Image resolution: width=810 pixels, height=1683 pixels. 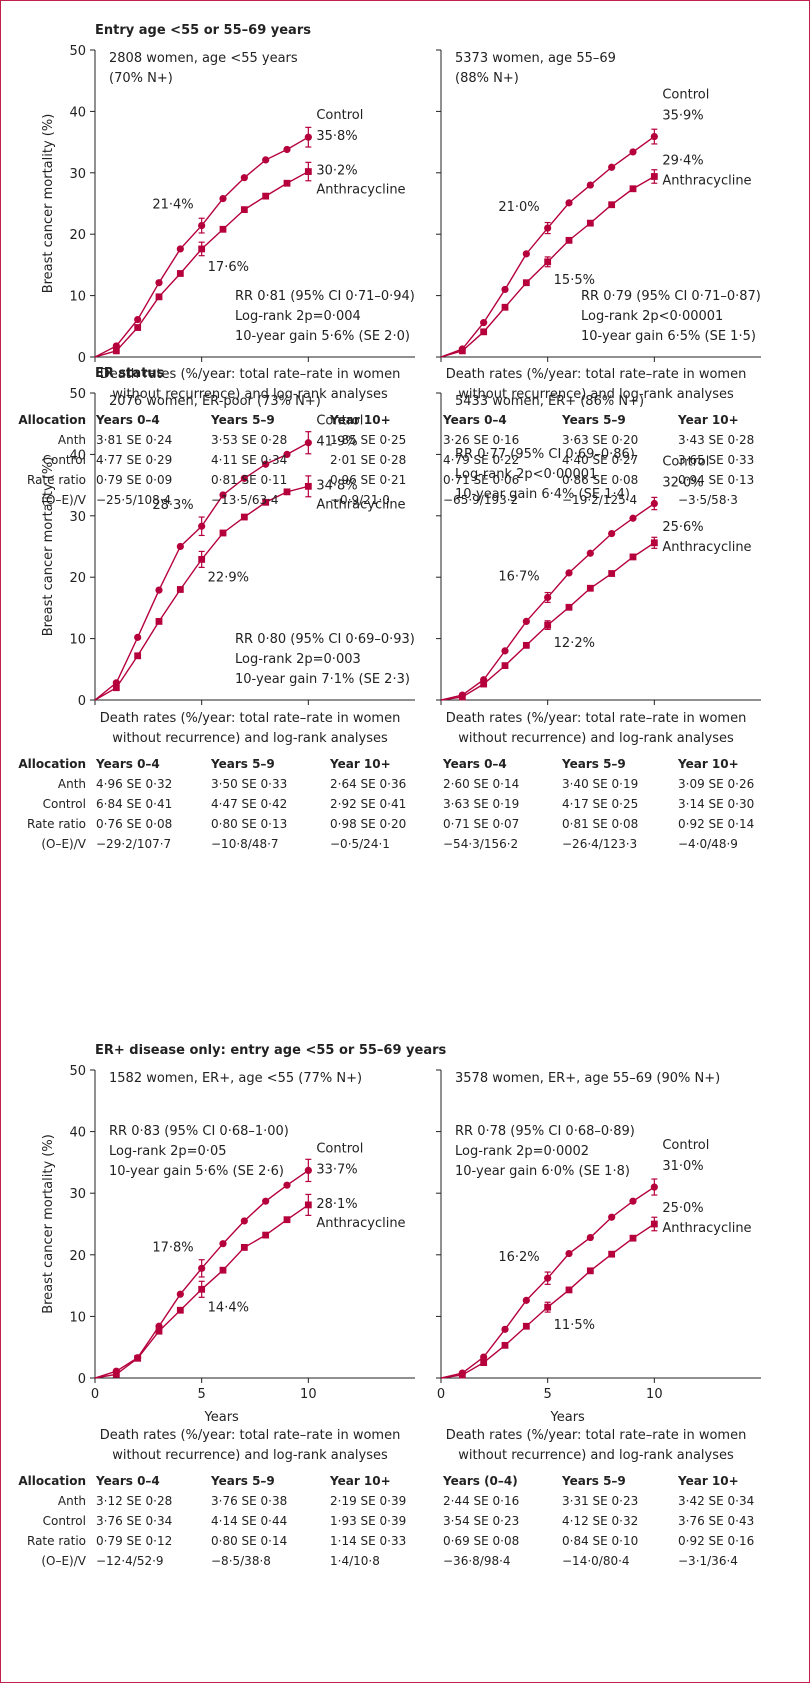 I want to click on t1-cell: 0·94 SE 0·13, so click(x=716, y=480).